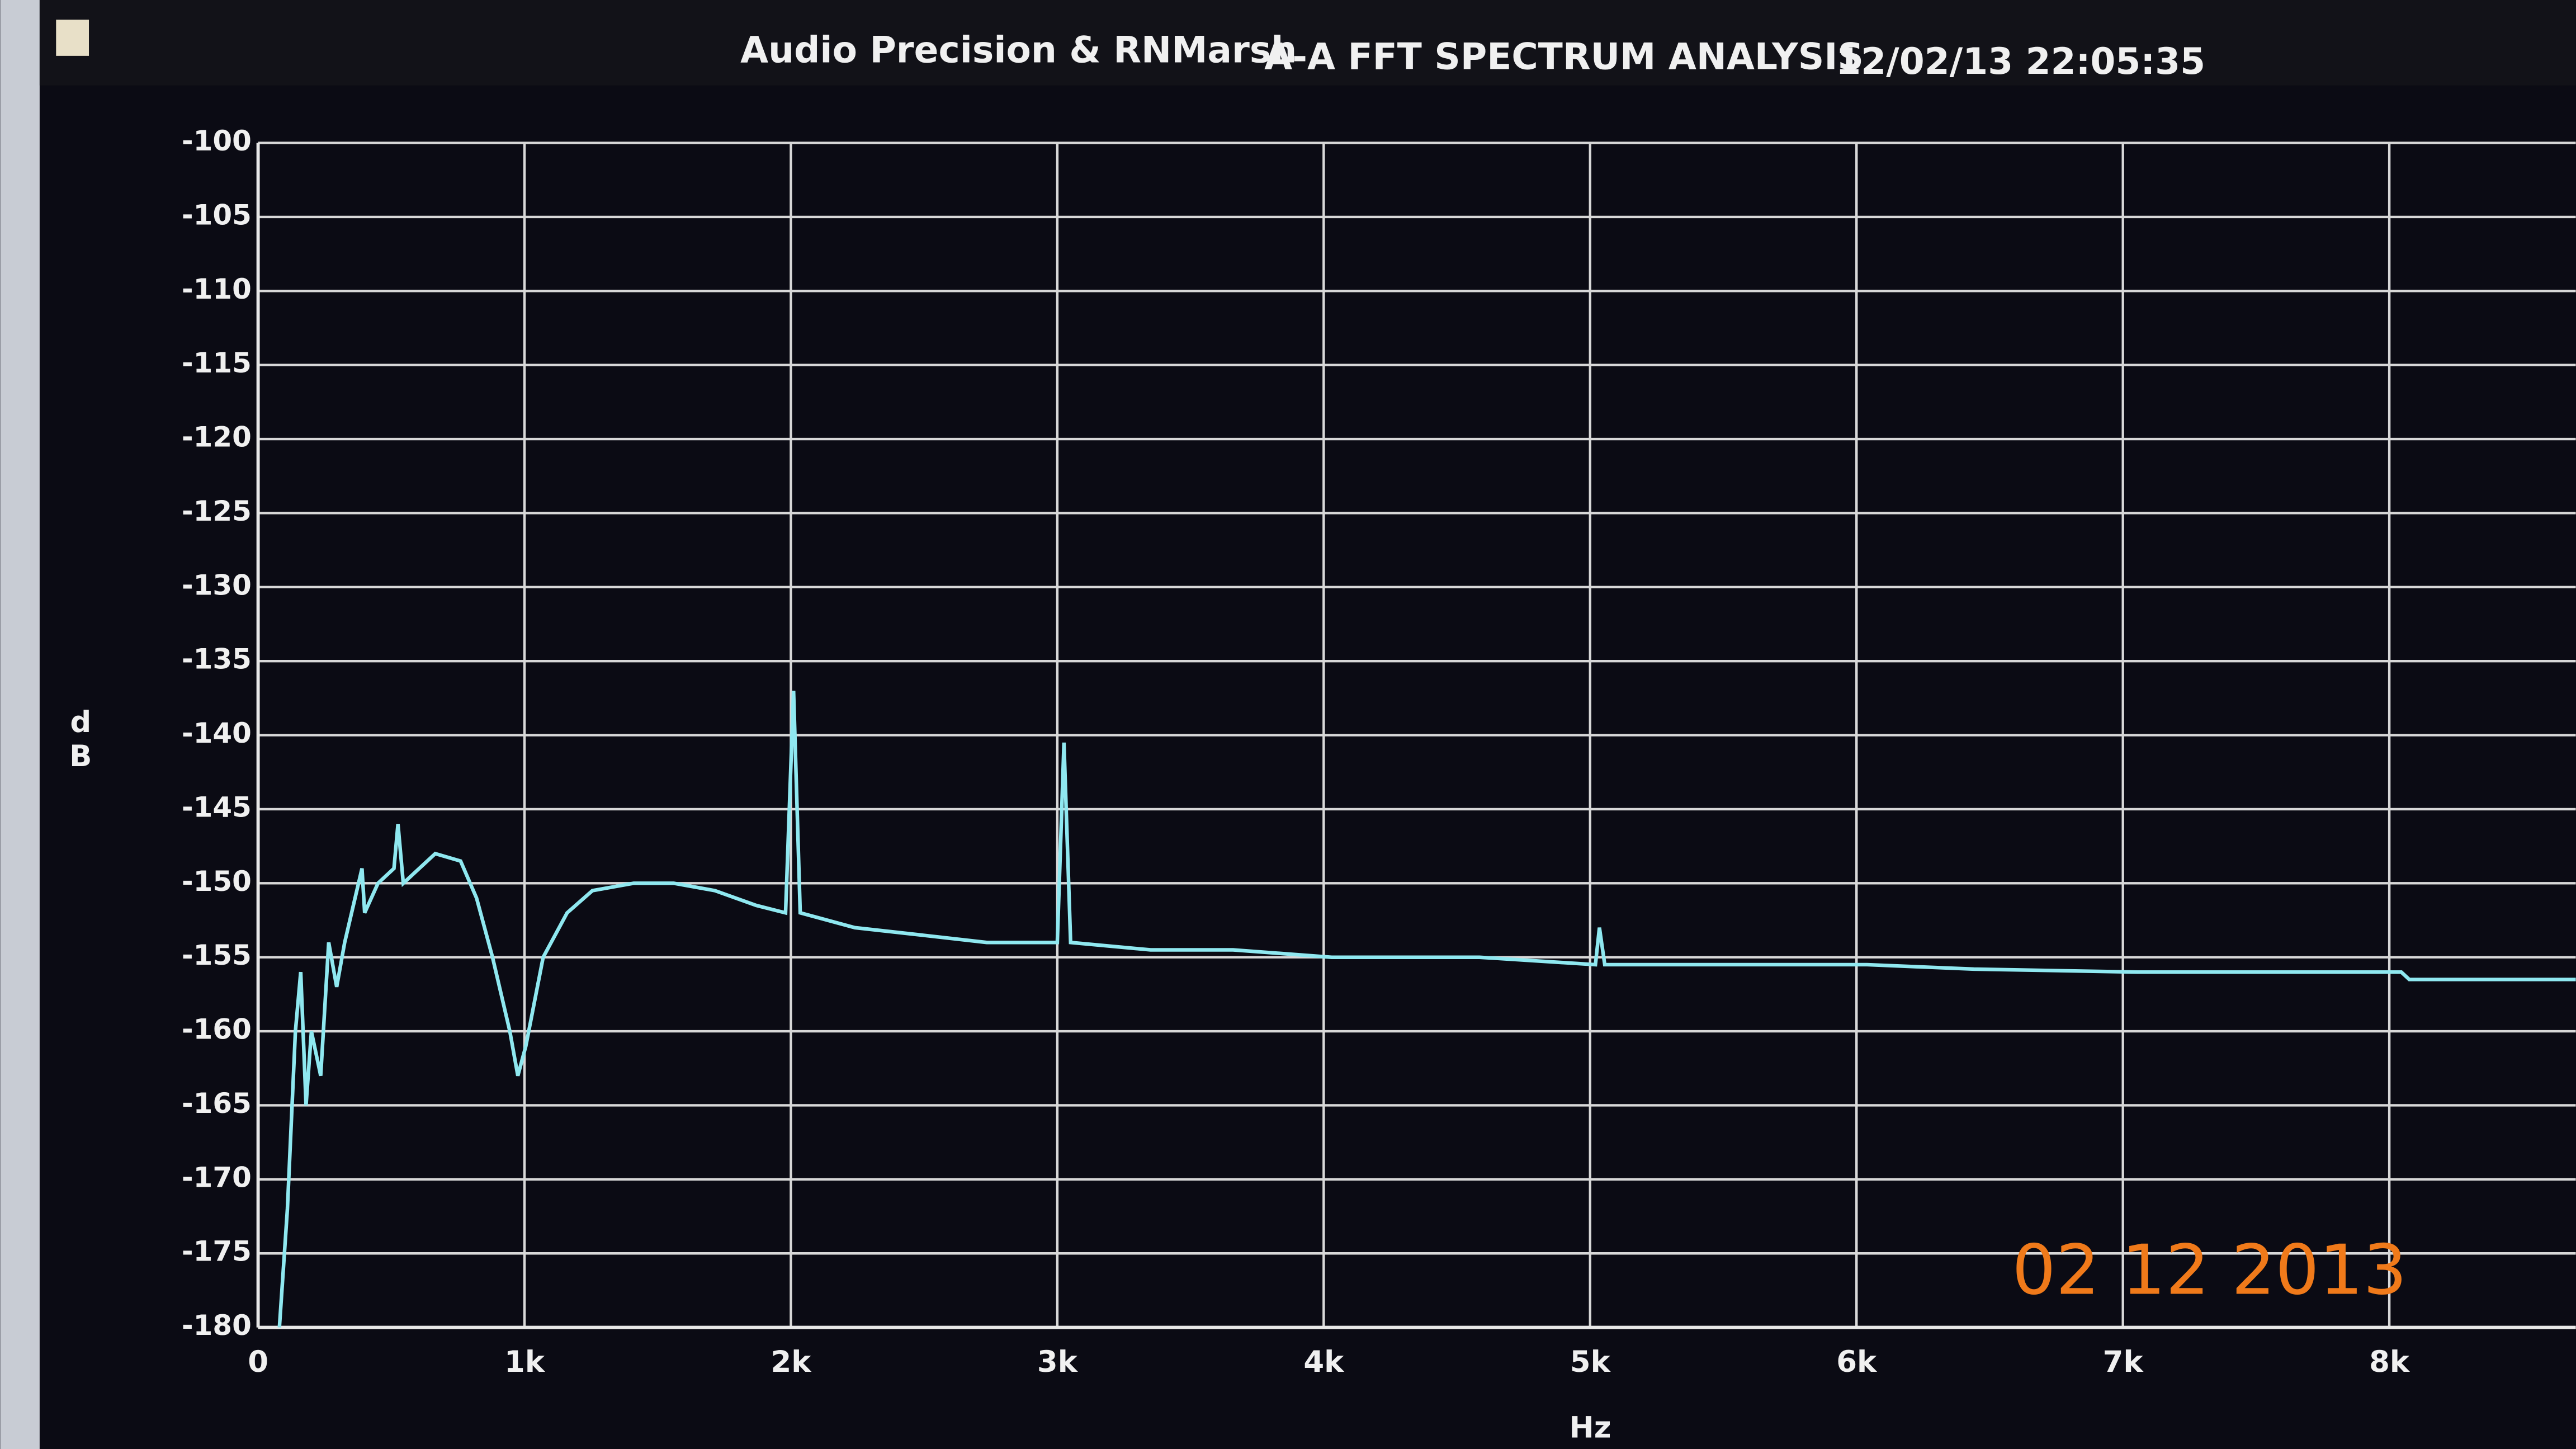 Image resolution: width=2576 pixels, height=1449 pixels. Describe the element at coordinates (217, 289) in the screenshot. I see `y-tick-label: -110` at that location.